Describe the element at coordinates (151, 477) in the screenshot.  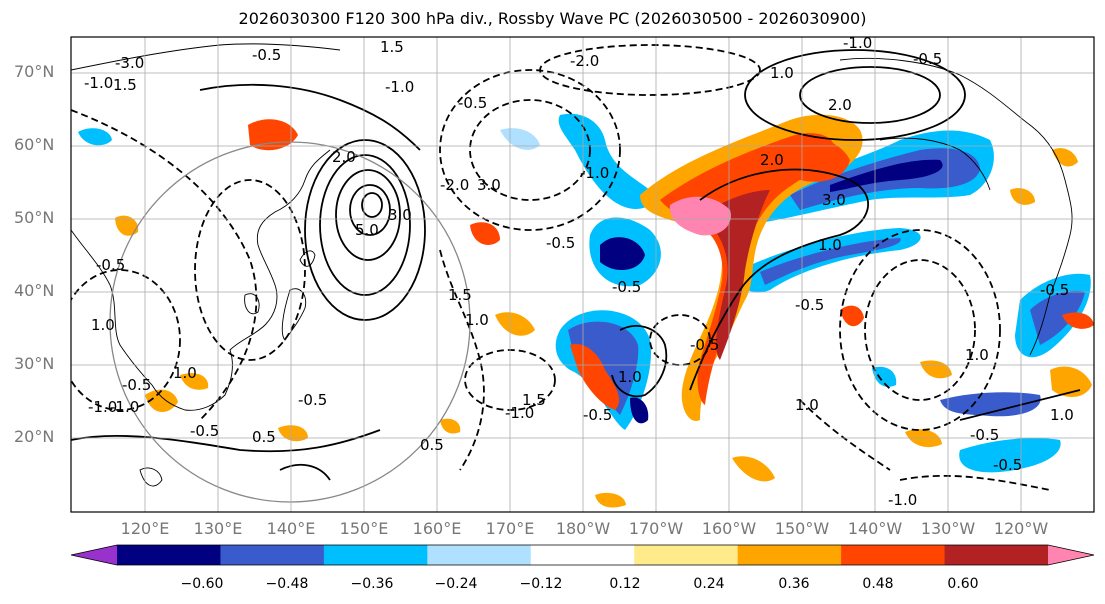
I see `coast-philippines` at that location.